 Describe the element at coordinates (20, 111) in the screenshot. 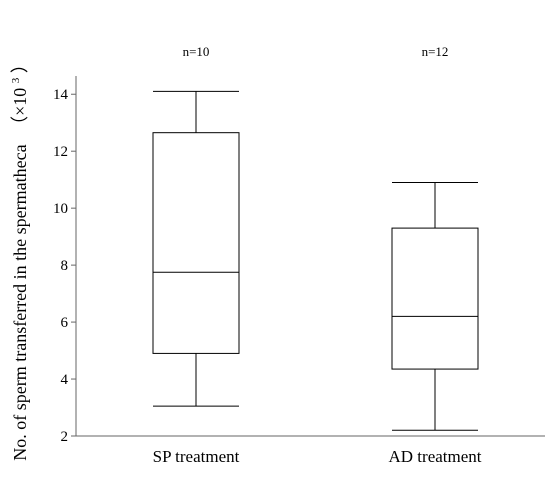

I see `y-axis-unit-prefix: （×10` at that location.